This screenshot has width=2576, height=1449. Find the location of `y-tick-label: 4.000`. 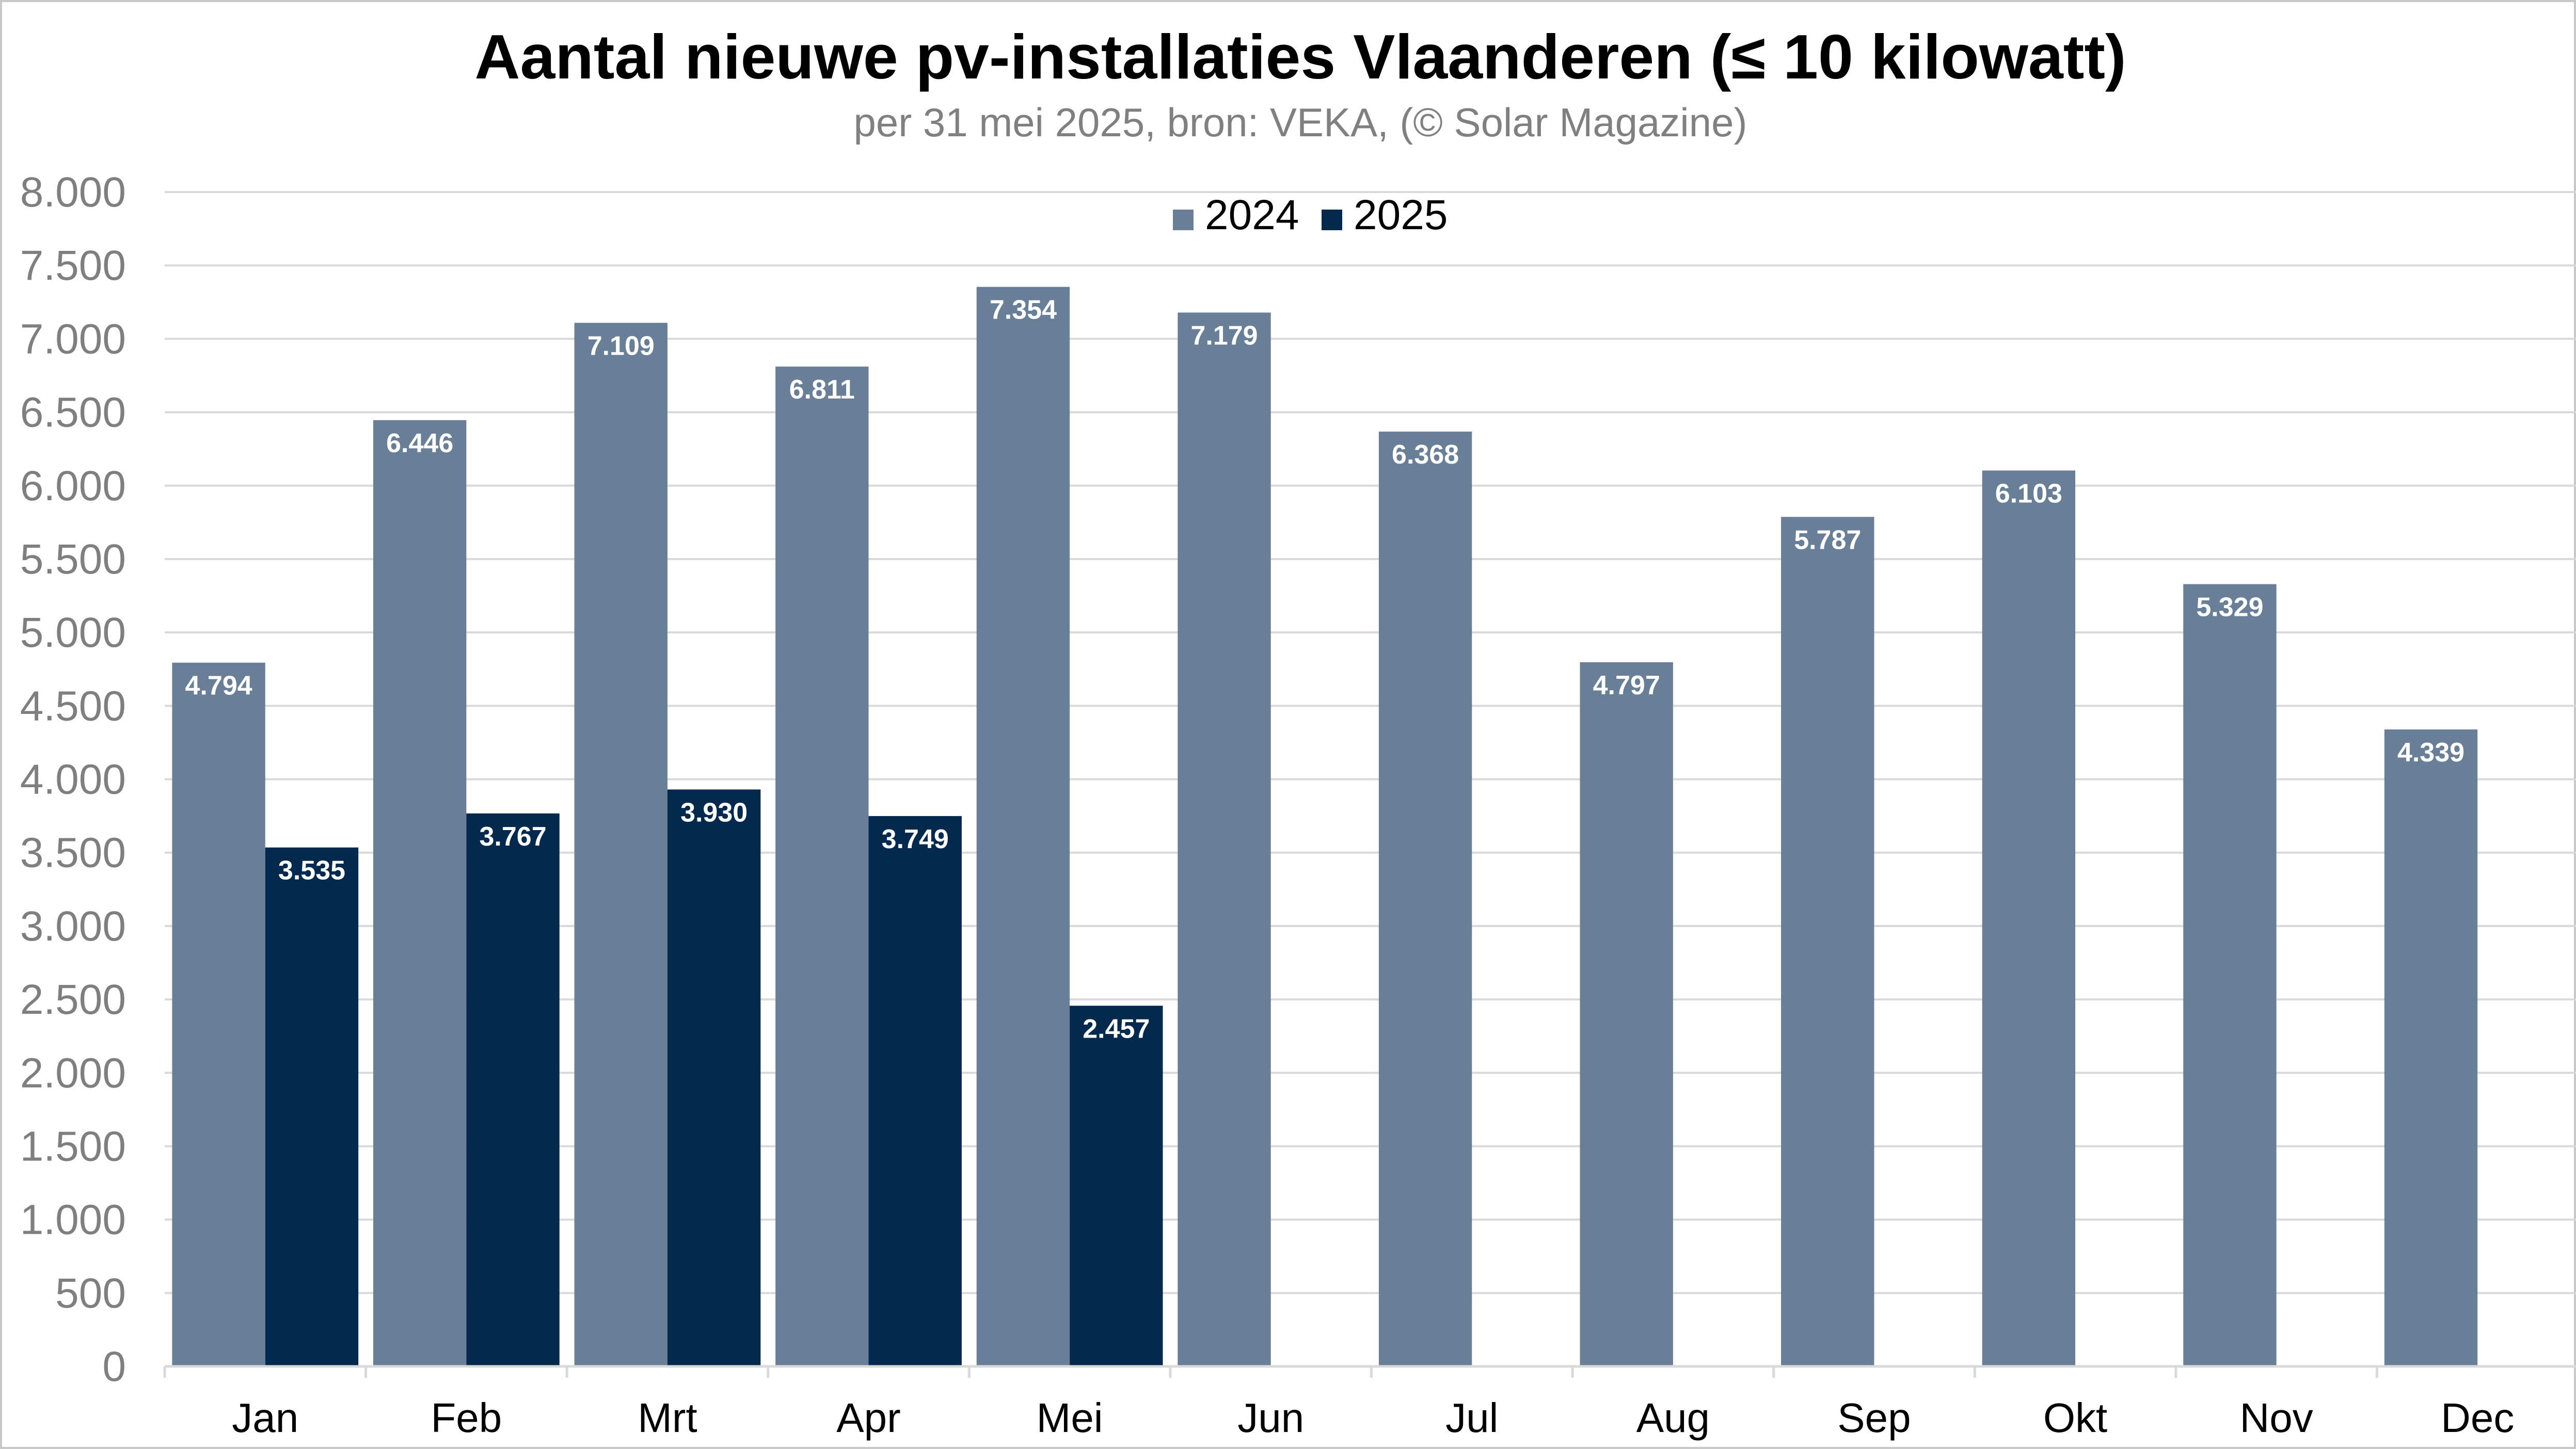

y-tick-label: 4.000 is located at coordinates (73, 780).